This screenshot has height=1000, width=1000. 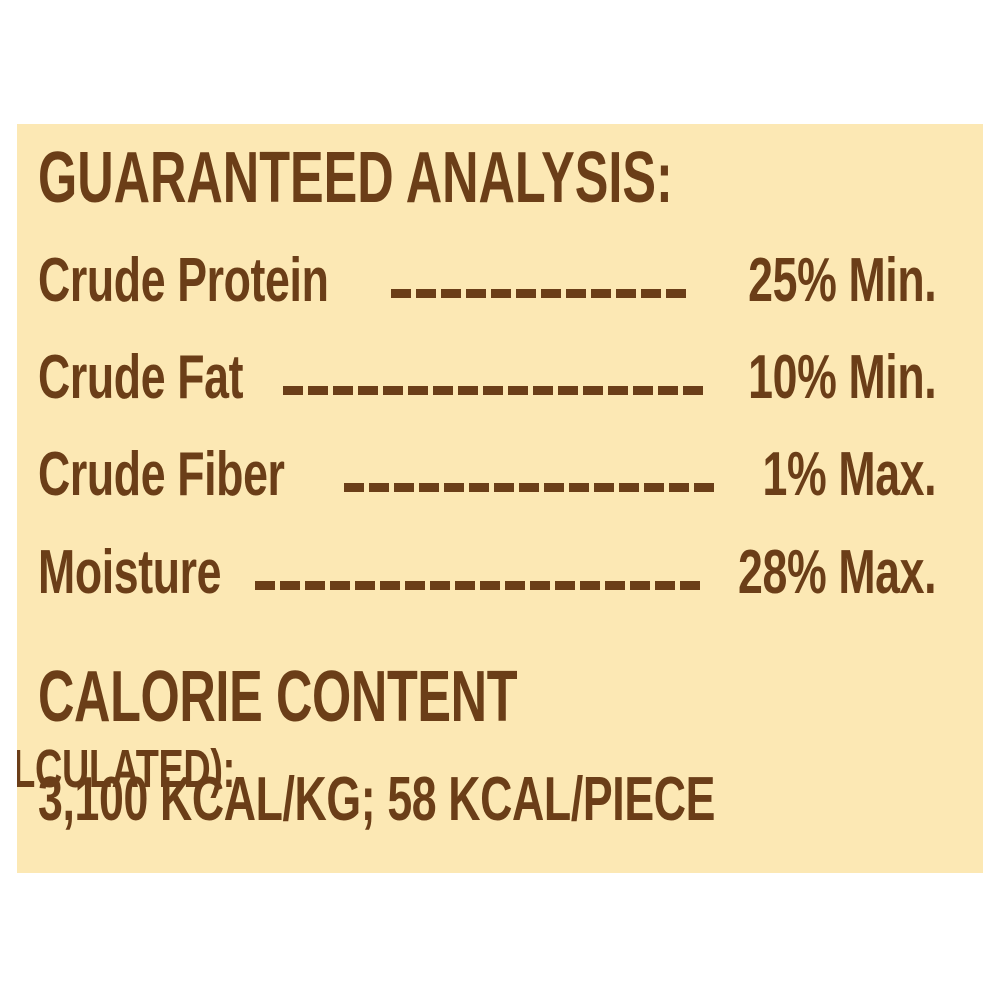 What do you see at coordinates (500, 382) in the screenshot?
I see `nutrient-row-crude-fat: Crude Fat 10% Min.` at bounding box center [500, 382].